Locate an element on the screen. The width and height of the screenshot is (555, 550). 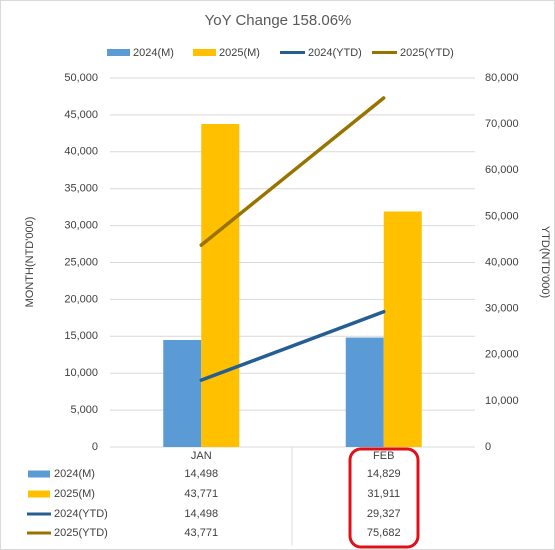
x-tick-label: FEB is located at coordinates (383, 456).